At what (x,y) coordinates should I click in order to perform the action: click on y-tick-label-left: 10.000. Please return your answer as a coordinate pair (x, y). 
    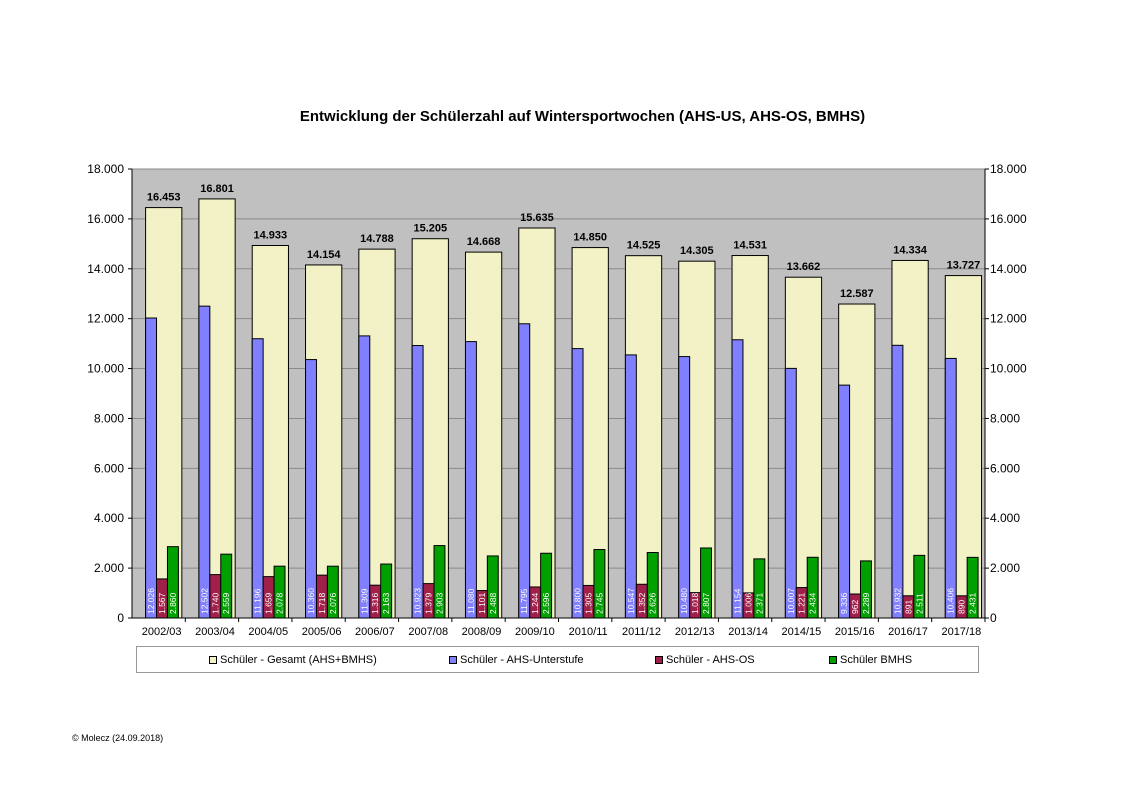
    Looking at the image, I should click on (105, 369).